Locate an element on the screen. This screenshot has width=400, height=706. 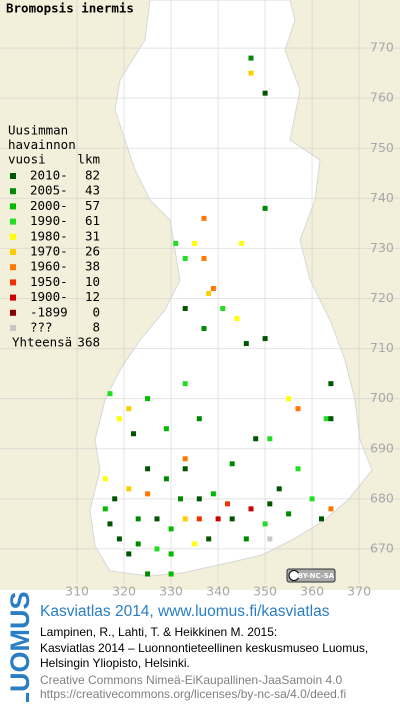
license-badge: BY-NC-SA is located at coordinates (311, 575).